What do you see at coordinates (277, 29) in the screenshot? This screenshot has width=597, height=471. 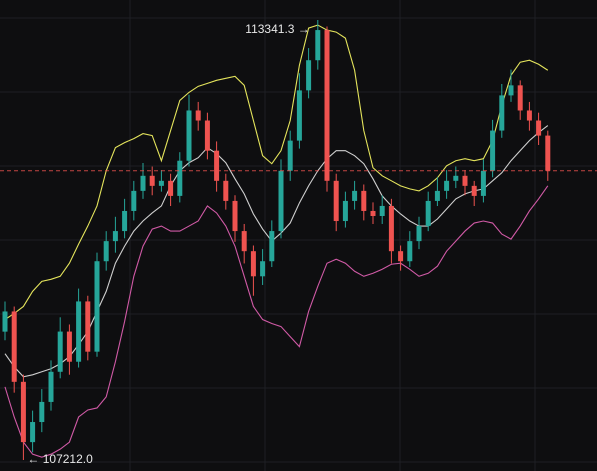 I see `max-label: 113341.3 →` at bounding box center [277, 29].